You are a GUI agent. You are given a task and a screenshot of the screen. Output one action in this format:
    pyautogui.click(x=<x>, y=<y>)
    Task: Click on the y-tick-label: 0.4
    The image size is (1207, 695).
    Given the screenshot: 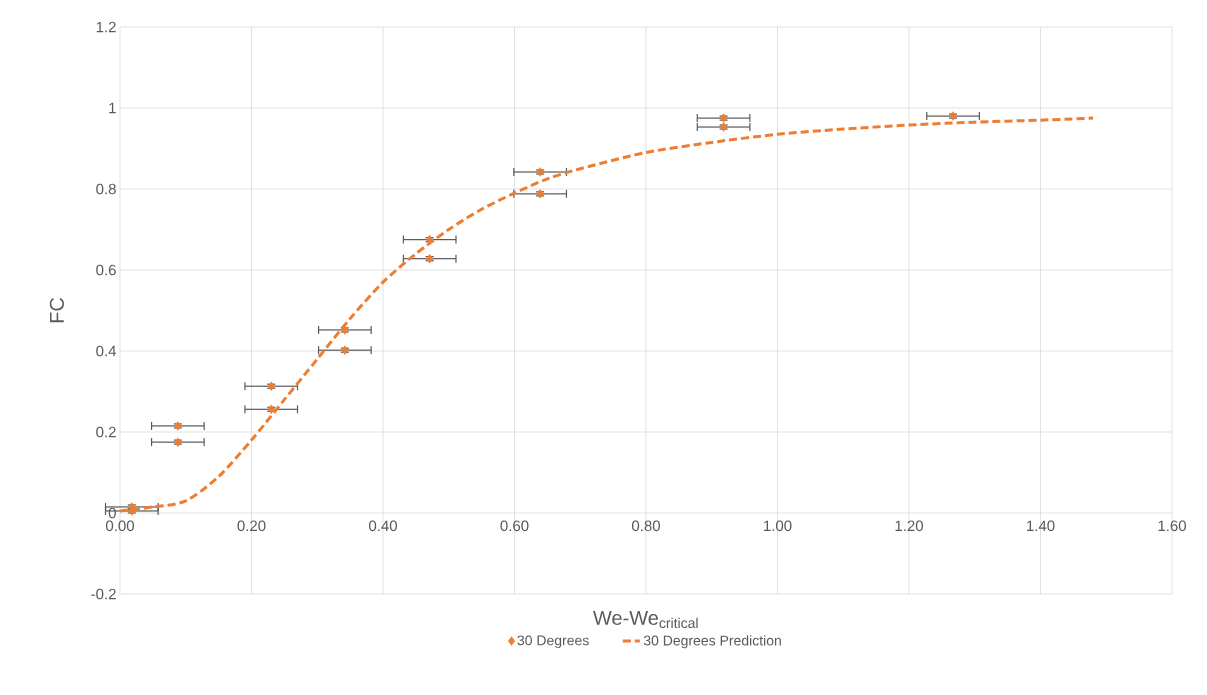 What is the action you would take?
    pyautogui.click(x=106, y=351)
    